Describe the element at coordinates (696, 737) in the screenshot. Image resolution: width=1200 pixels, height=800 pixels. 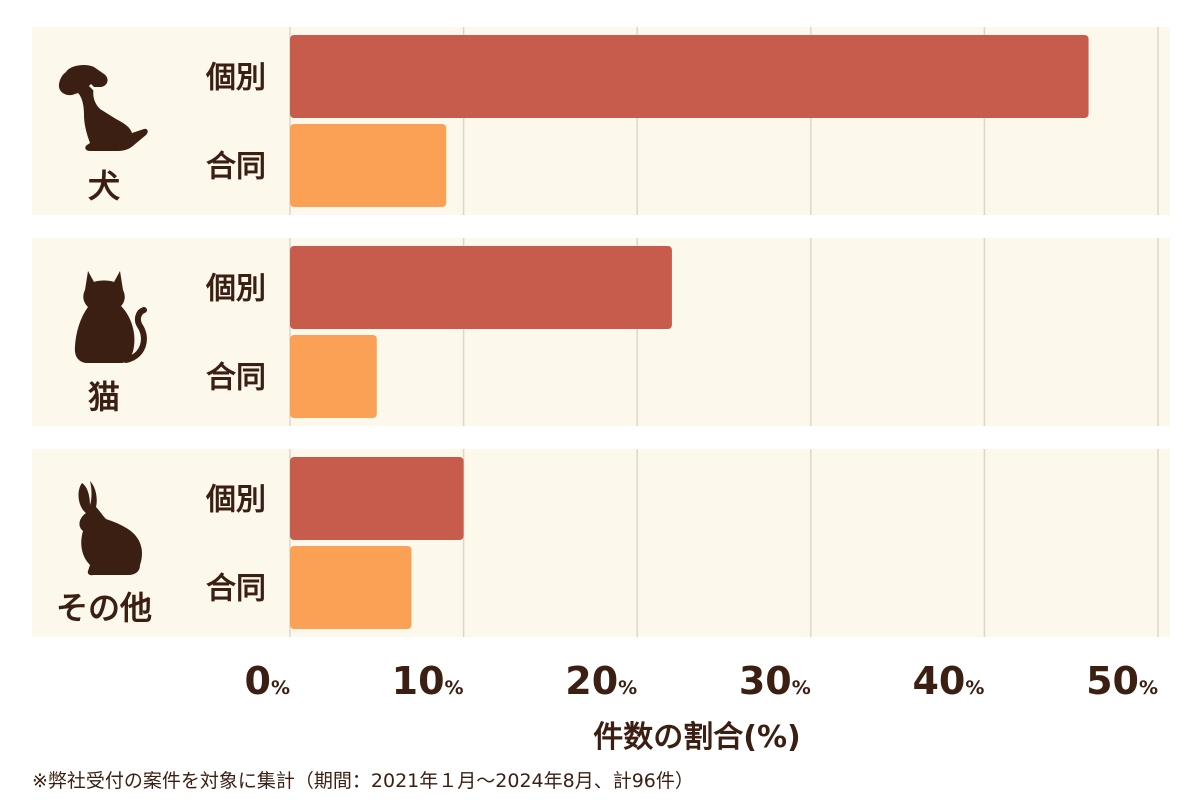
I see `x-axis-title: 件数の割合(%)` at that location.